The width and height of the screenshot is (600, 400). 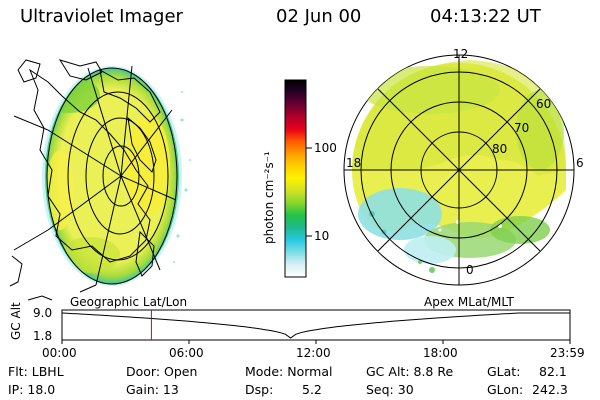 I want to click on altitude-x-ticks, so click(x=316, y=342).